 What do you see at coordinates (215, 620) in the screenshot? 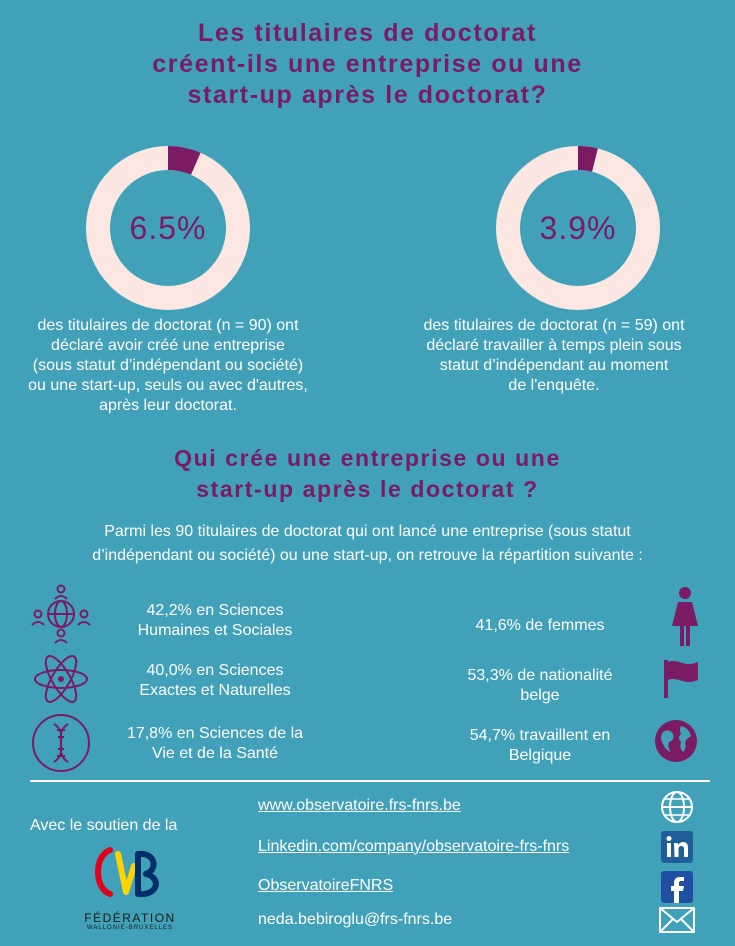
I see `stat-sciences-humaines: 42,2% en Sciences Humaines et Sociales` at bounding box center [215, 620].